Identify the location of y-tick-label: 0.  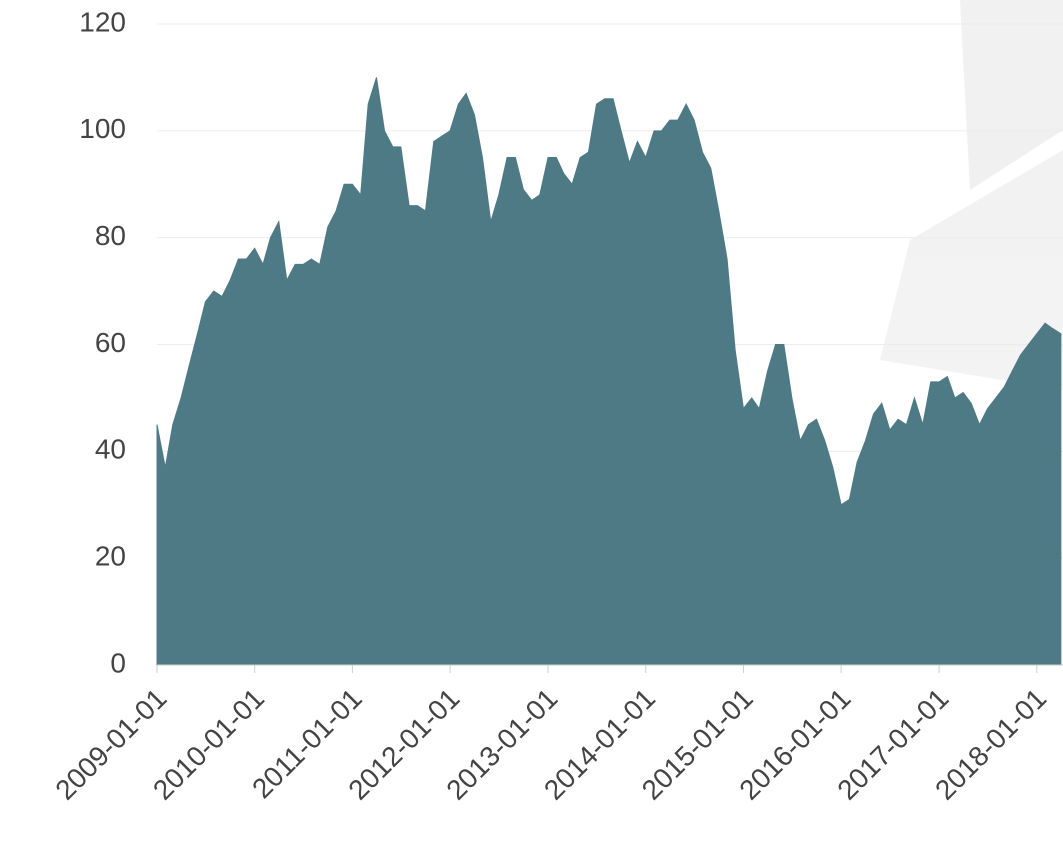
(118, 662).